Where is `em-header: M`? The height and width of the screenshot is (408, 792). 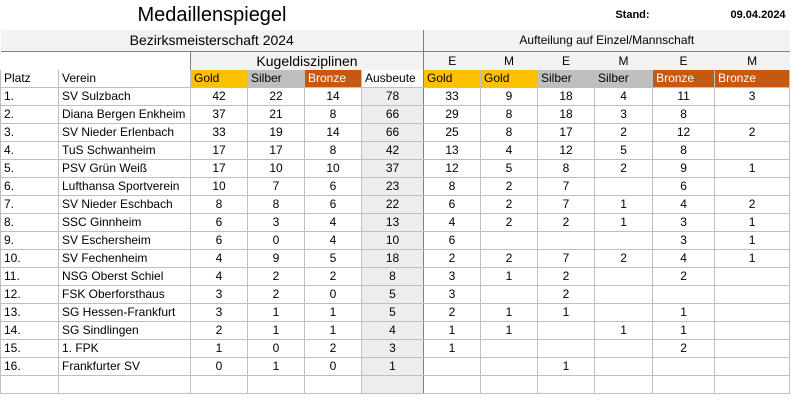
em-header: M is located at coordinates (509, 60).